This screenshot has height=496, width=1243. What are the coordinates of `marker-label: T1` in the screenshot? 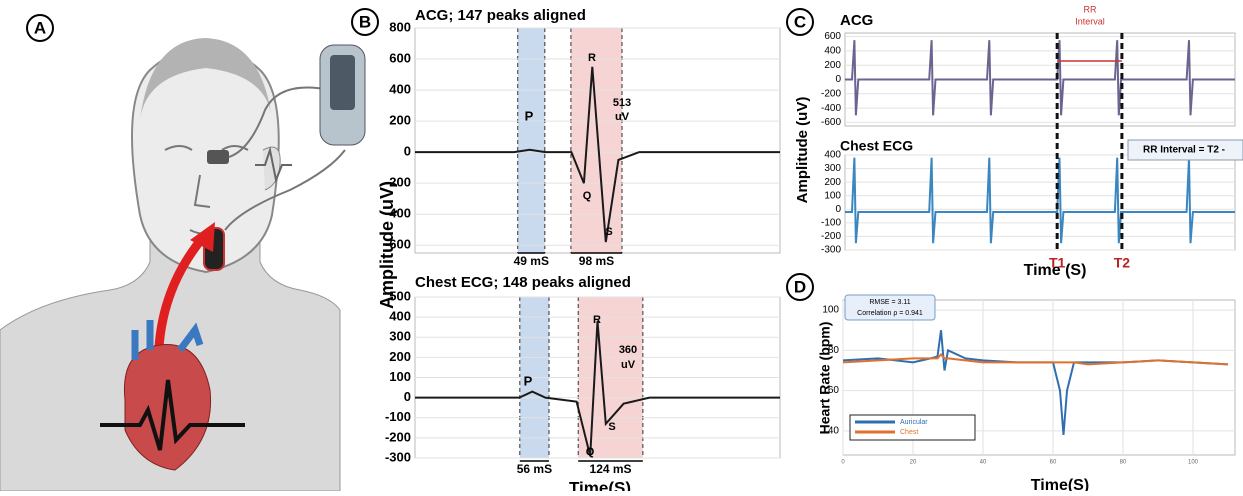 It's located at (1057, 263).